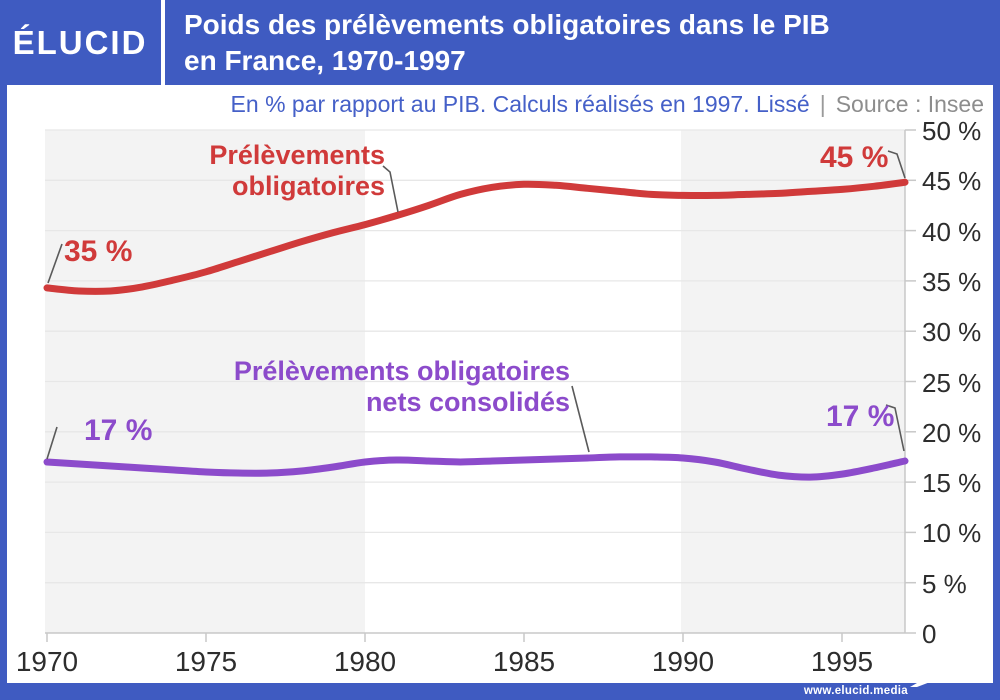 The image size is (1000, 700). I want to click on value-label-series2-end: 17 %, so click(860, 416).